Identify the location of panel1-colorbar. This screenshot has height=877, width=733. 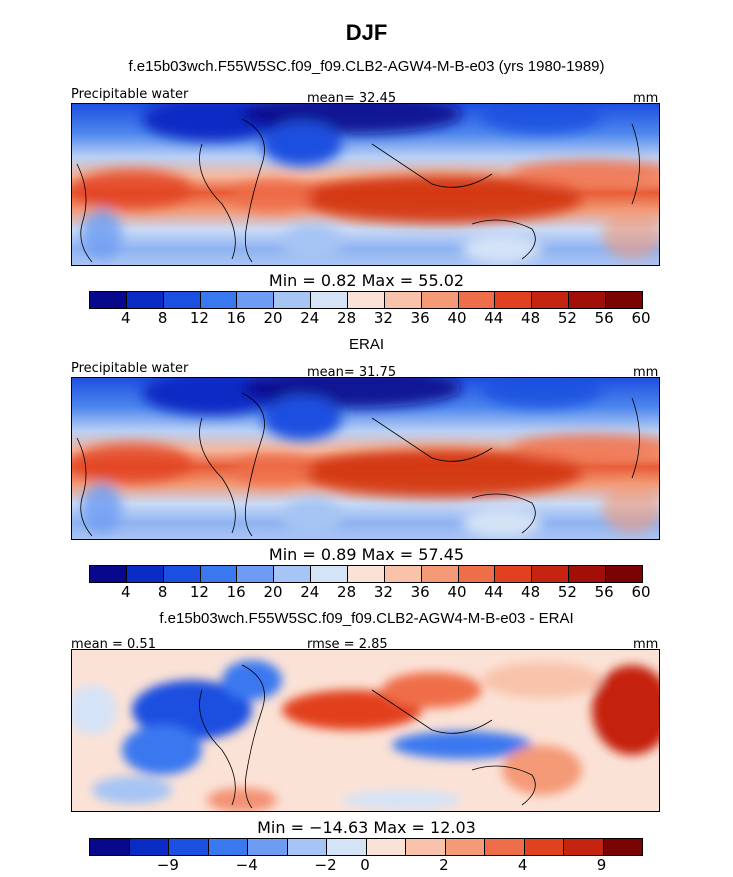
(366, 300).